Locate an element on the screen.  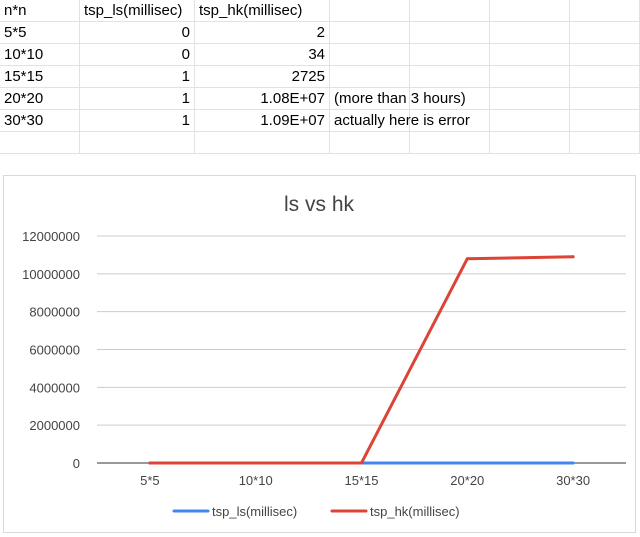
y-tick-label: 8000000 is located at coordinates (54, 312).